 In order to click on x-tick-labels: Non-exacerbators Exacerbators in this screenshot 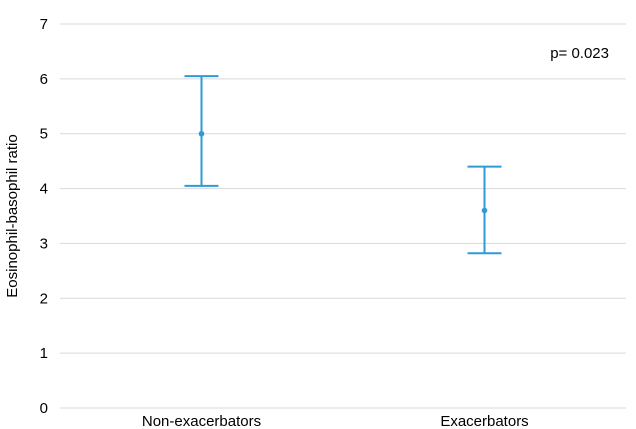, I will do `click(335, 421)`.